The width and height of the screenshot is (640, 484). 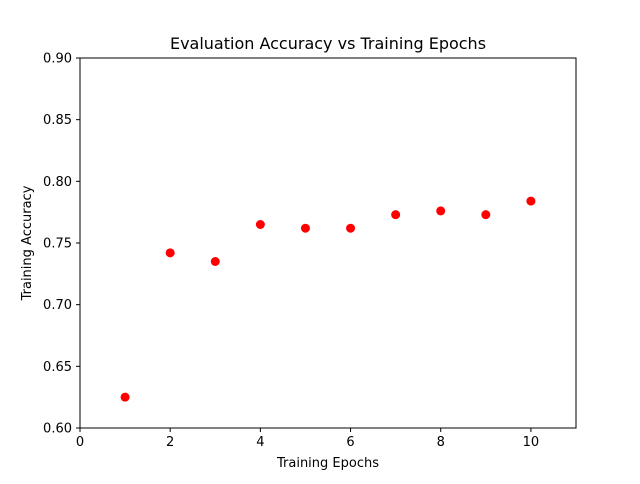 What do you see at coordinates (57, 120) in the screenshot?
I see `y-tick-label: 0.85` at bounding box center [57, 120].